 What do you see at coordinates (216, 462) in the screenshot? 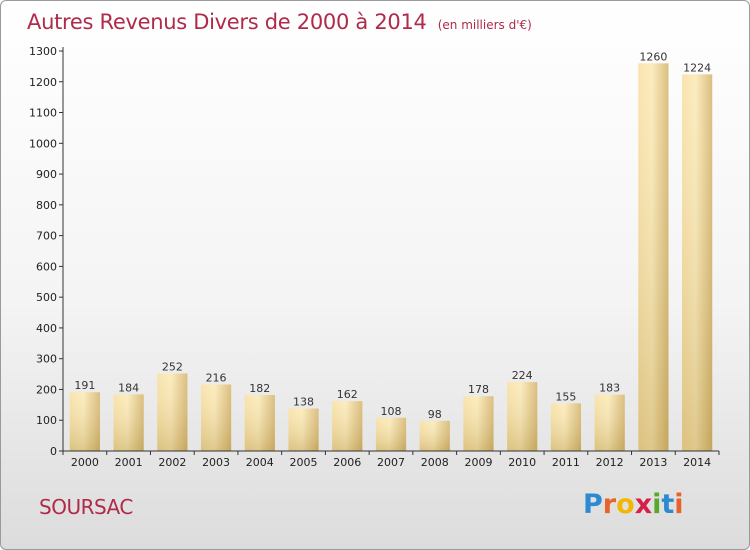
I see `x-tick-label: 2003` at bounding box center [216, 462].